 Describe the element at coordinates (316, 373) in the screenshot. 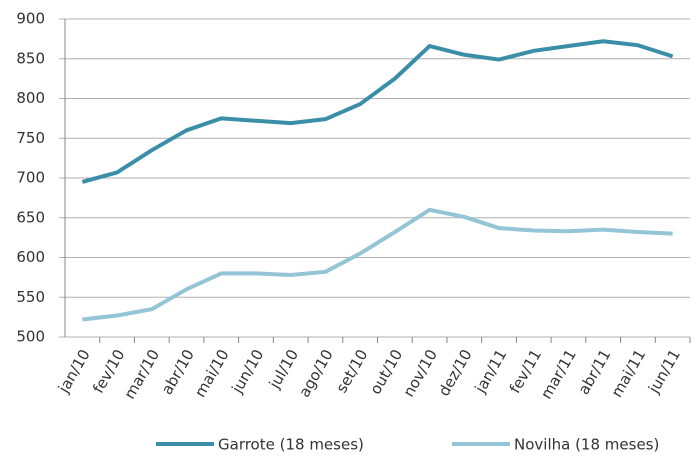

I see `x-tick-label: ago/10` at that location.